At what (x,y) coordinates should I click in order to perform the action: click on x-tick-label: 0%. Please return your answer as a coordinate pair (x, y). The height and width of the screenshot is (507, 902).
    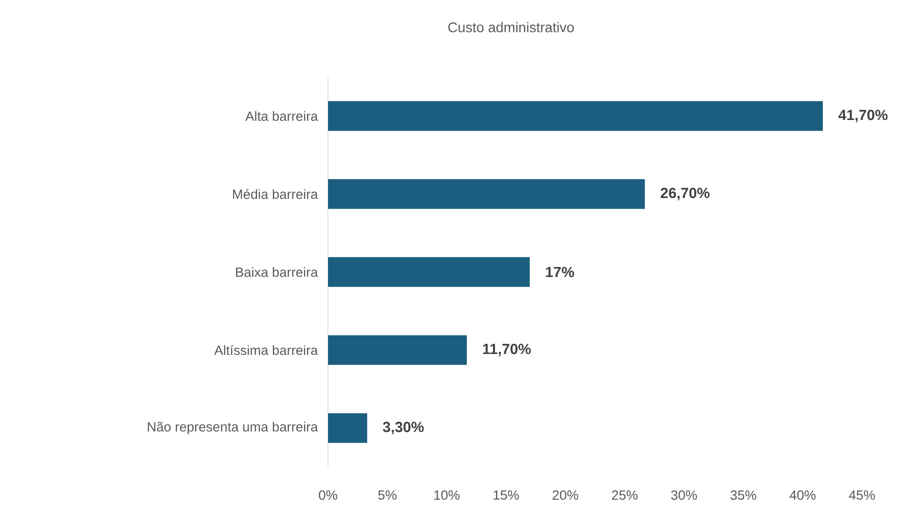
    Looking at the image, I should click on (328, 495).